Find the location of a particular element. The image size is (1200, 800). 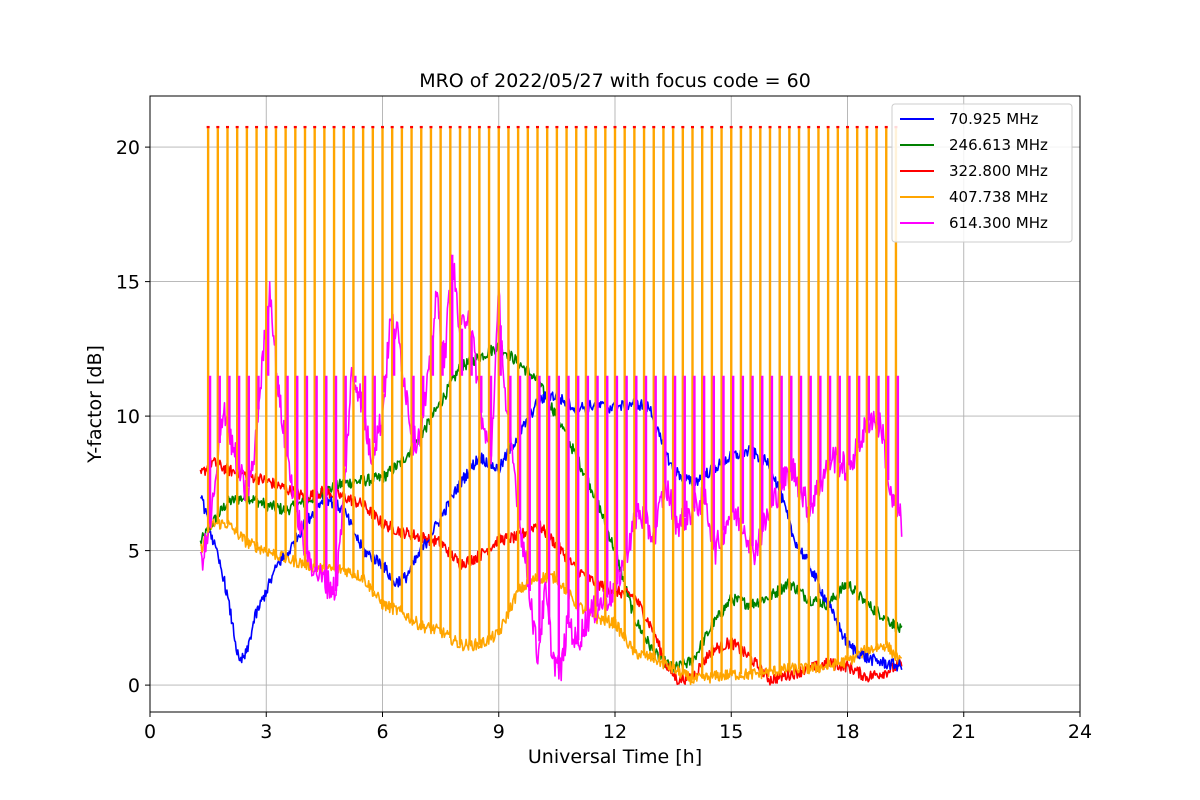

y-axis-ticks: 0 5 10 15 20 is located at coordinates (133, 417).